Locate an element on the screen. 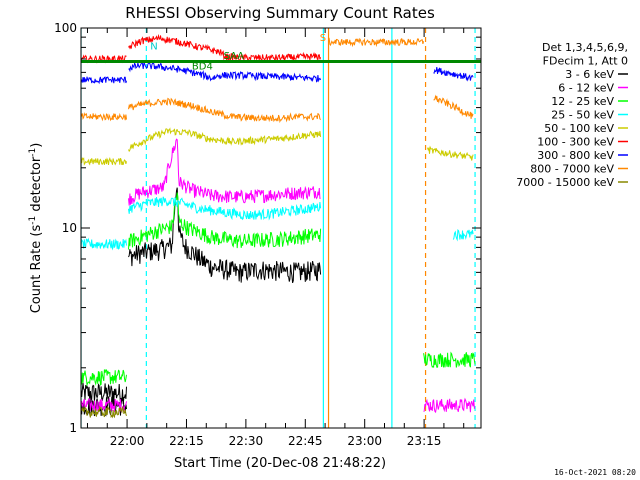 This screenshot has width=640, height=480. series-7000-15000-kev is located at coordinates (104, 412).